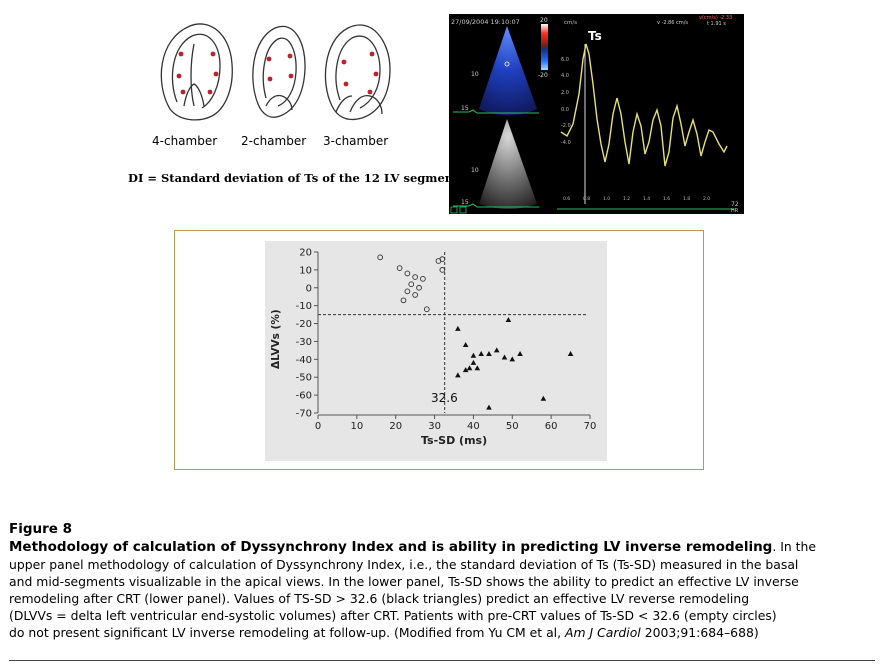 Image resolution: width=881 pixels, height=666 pixels. What do you see at coordinates (586, 199) in the screenshot?
I see `echo-x-tick: 0.8` at bounding box center [586, 199].